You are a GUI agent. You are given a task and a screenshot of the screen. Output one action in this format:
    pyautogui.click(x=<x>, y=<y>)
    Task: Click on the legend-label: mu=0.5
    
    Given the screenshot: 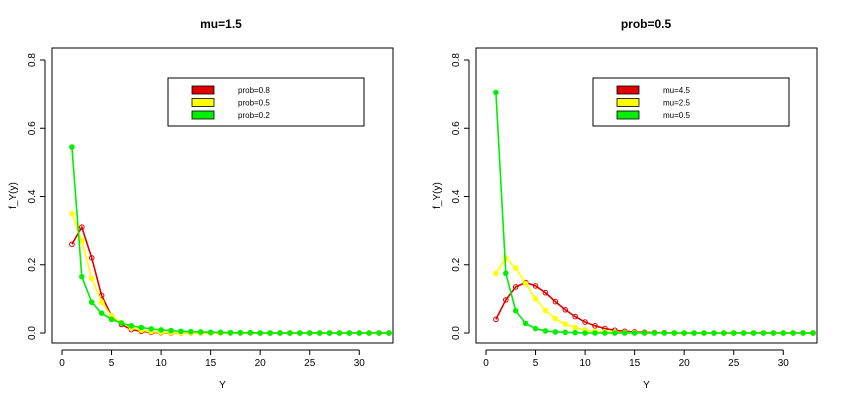 What is the action you would take?
    pyautogui.click(x=676, y=115)
    